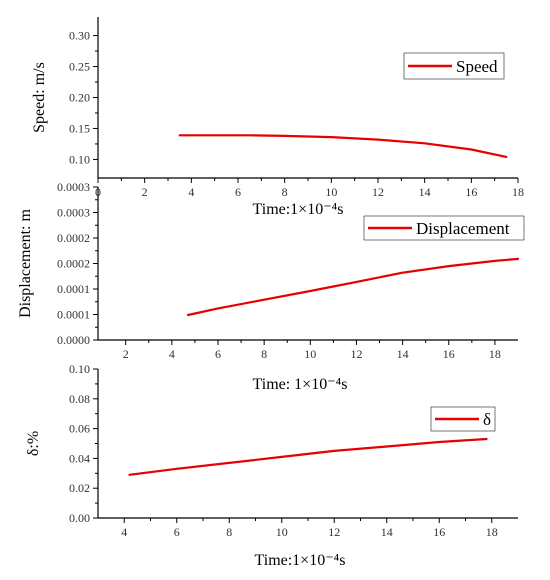 Image resolution: width=550 pixels, height=580 pixels. What do you see at coordinates (79, 36) in the screenshot?
I see `y-tick-label: 0.30` at bounding box center [79, 36].